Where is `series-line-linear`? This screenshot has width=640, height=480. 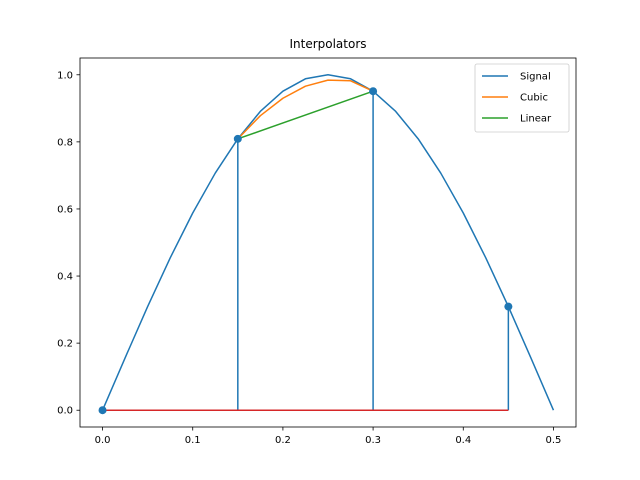
series-line-linear is located at coordinates (305, 115).